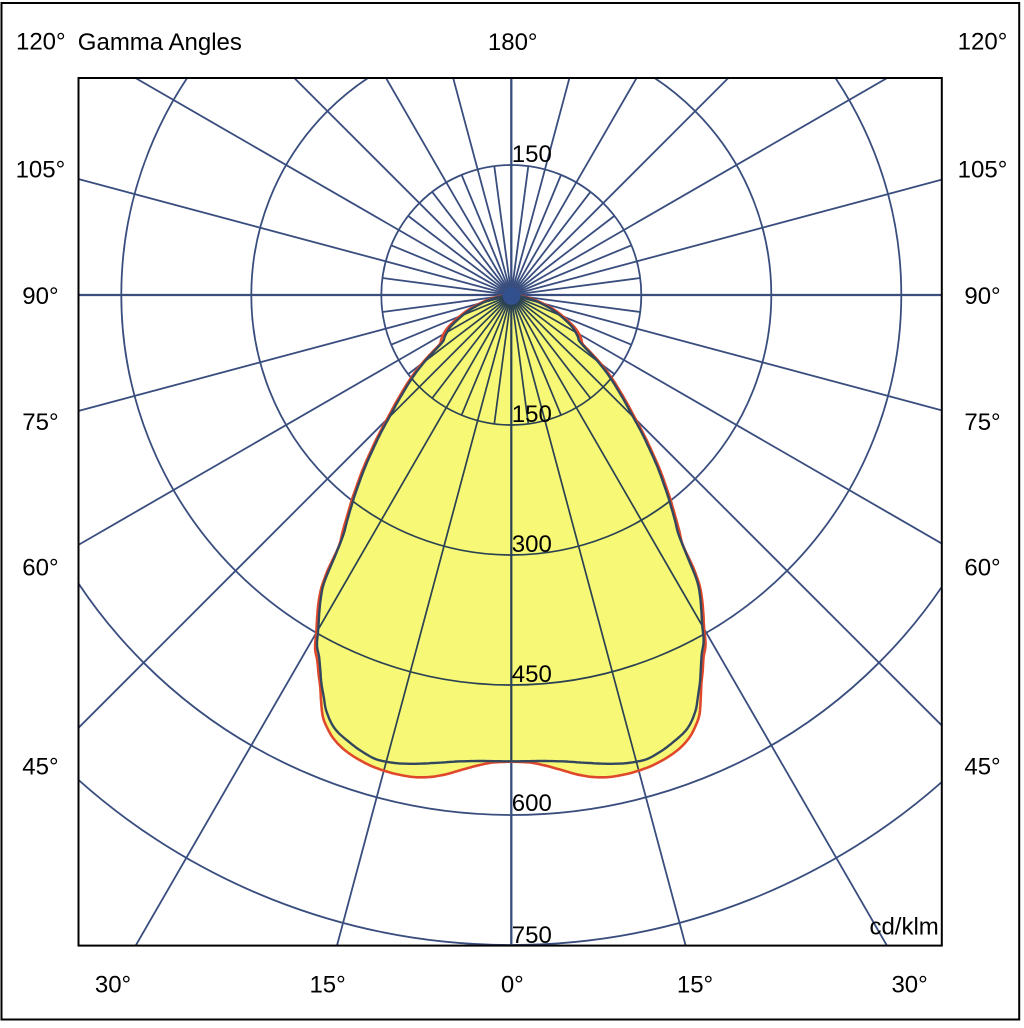 This screenshot has width=1024, height=1028. I want to click on svg-text: 450, so click(532, 674).